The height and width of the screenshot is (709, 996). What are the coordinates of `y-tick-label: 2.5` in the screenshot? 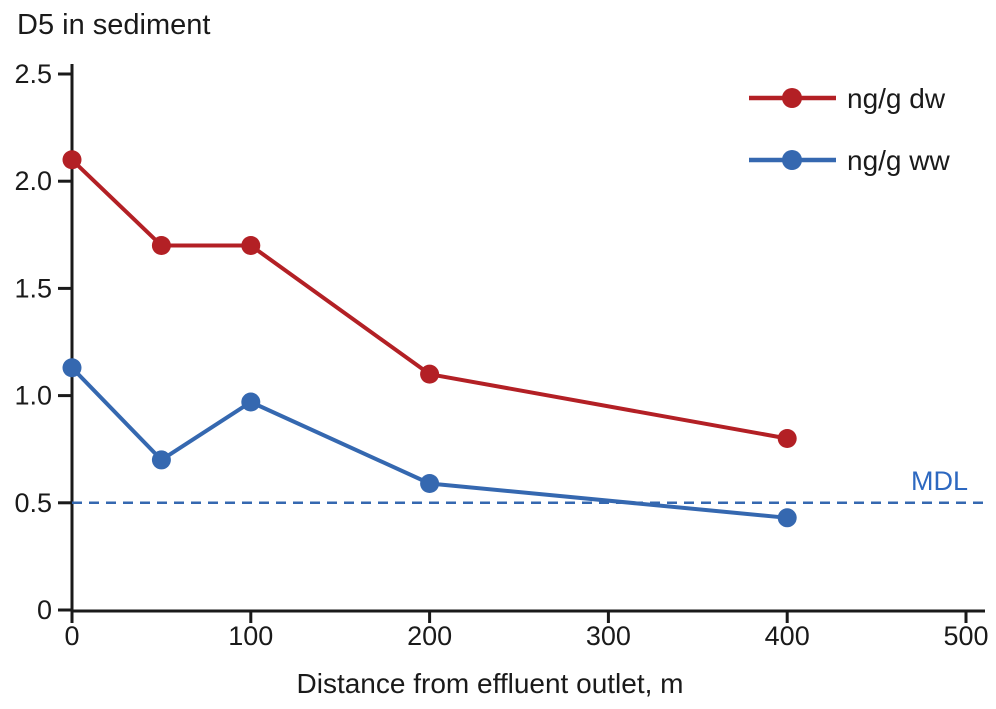 It's located at (33, 74).